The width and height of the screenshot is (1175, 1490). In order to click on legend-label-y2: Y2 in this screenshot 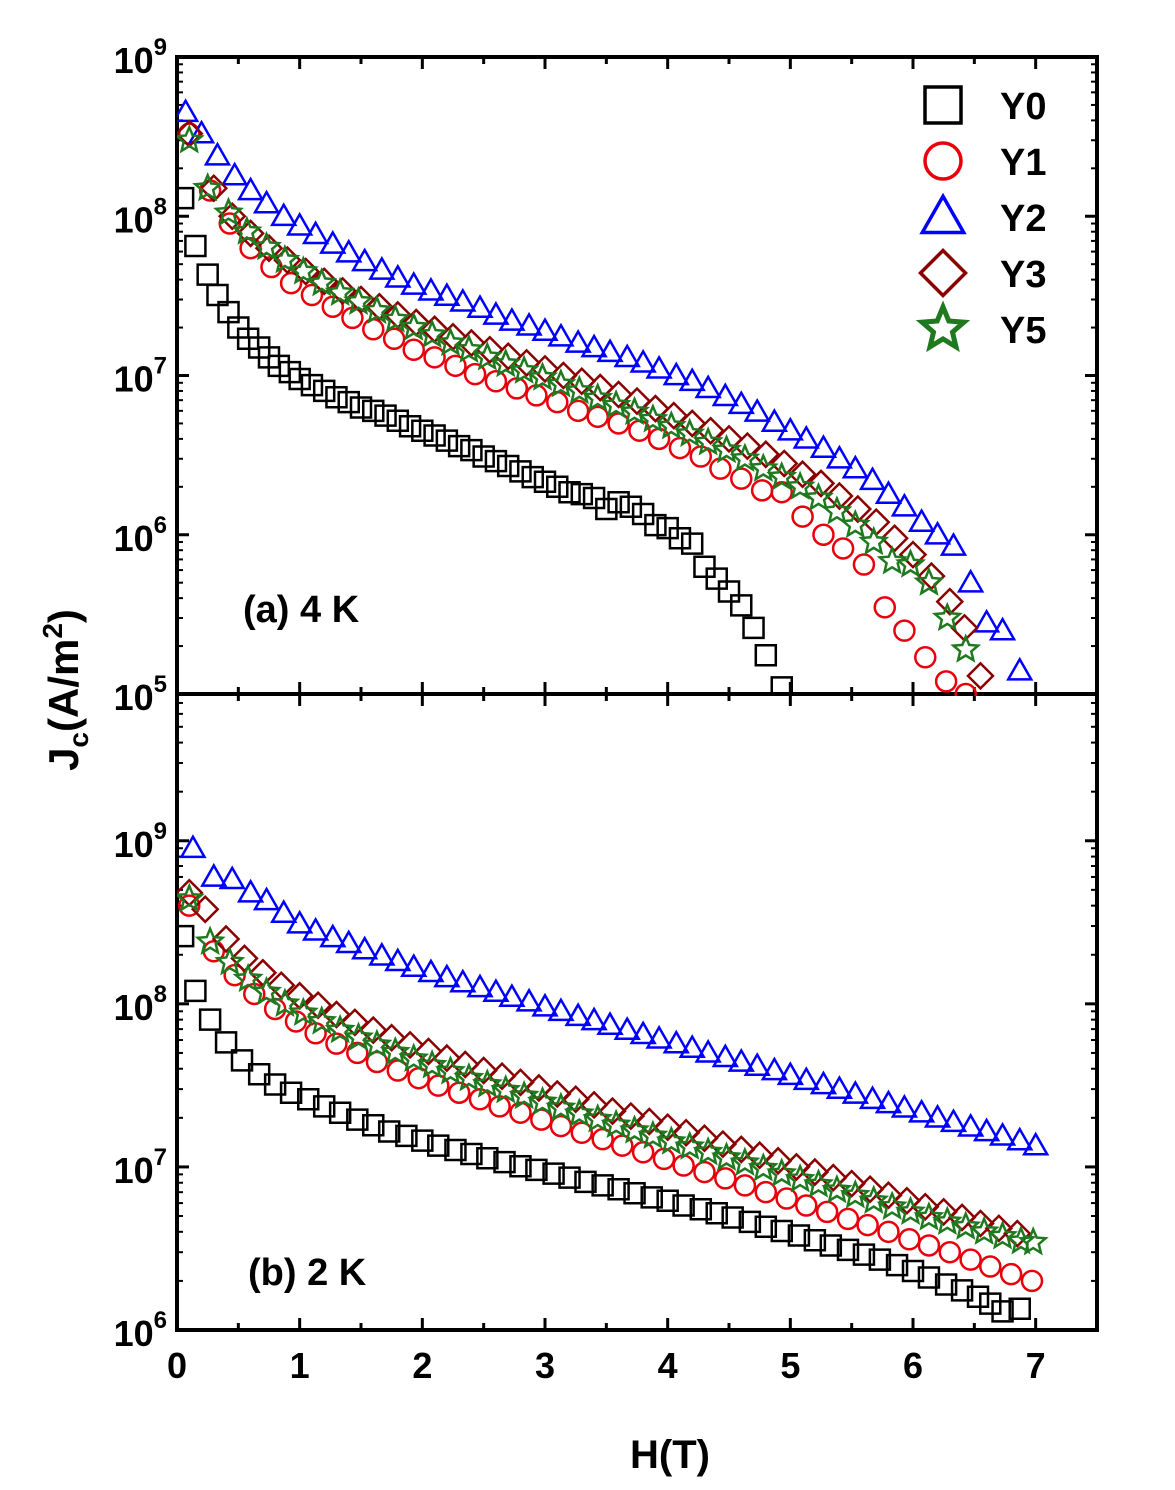, I will do `click(1023, 219)`.